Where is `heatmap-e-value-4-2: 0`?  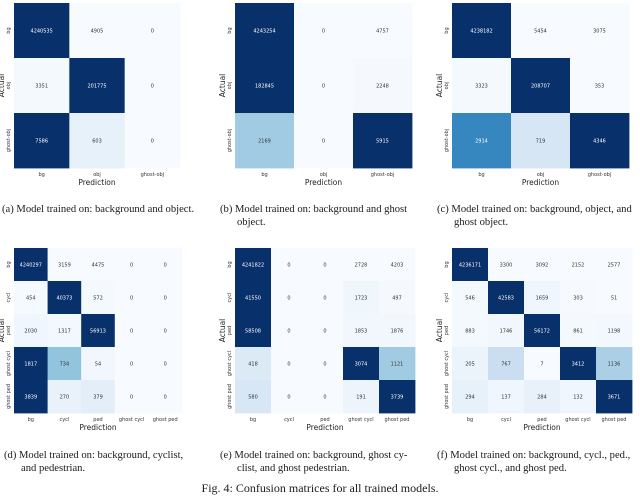 heatmap-e-value-4-2: 0 is located at coordinates (324, 398).